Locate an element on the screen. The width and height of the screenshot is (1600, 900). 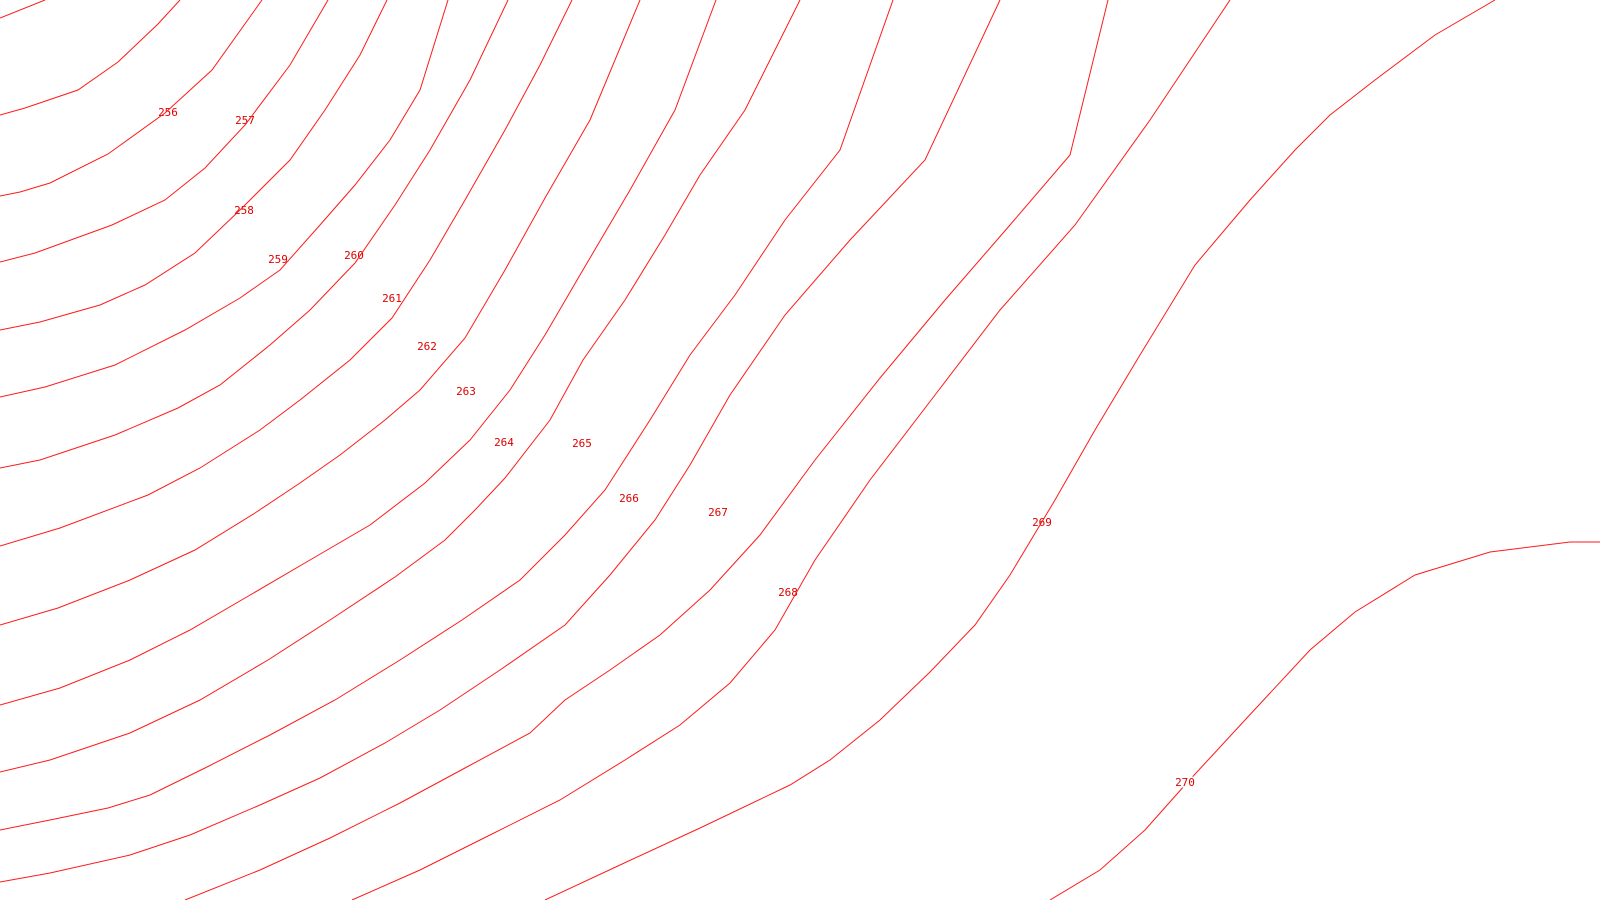
contour-label-265: 265 is located at coordinates (582, 443).